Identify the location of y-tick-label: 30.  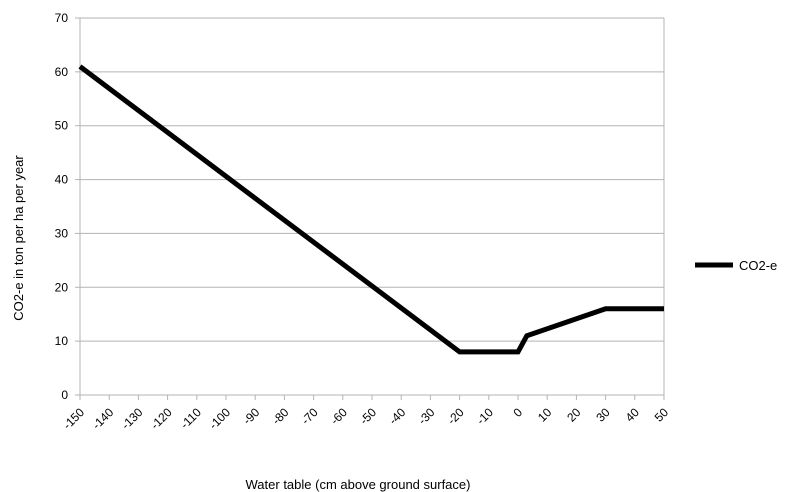
(62, 233).